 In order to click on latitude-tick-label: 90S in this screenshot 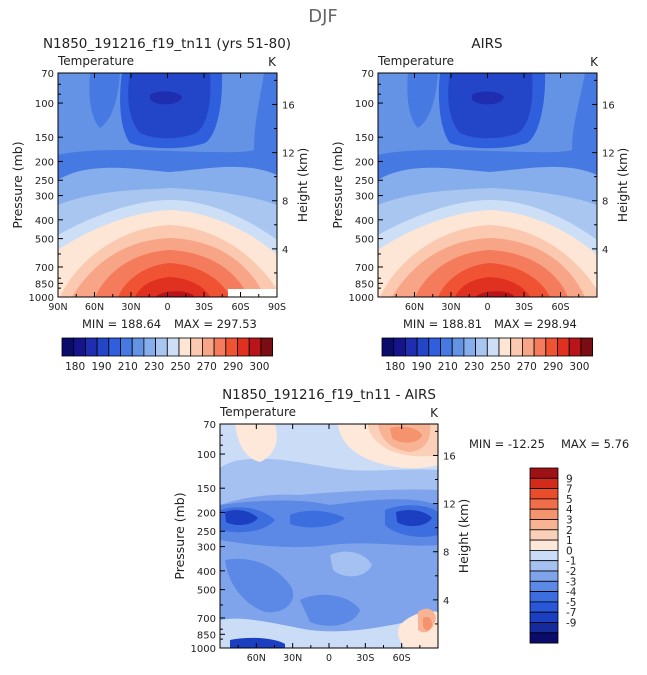, I will do `click(277, 307)`.